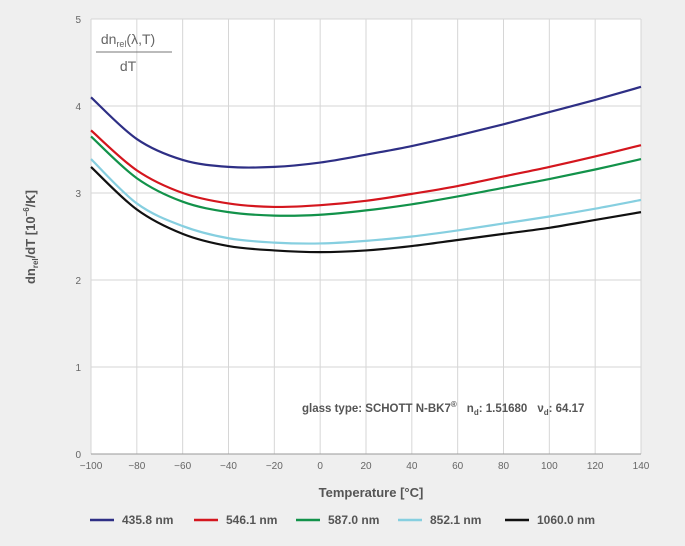 The image size is (685, 546). Describe the element at coordinates (78, 194) in the screenshot. I see `y-tick-label: 3` at that location.